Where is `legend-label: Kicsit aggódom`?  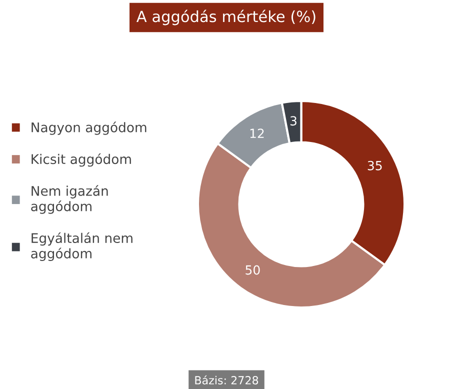
legend-label: Kicsit aggódom is located at coordinates (81, 160).